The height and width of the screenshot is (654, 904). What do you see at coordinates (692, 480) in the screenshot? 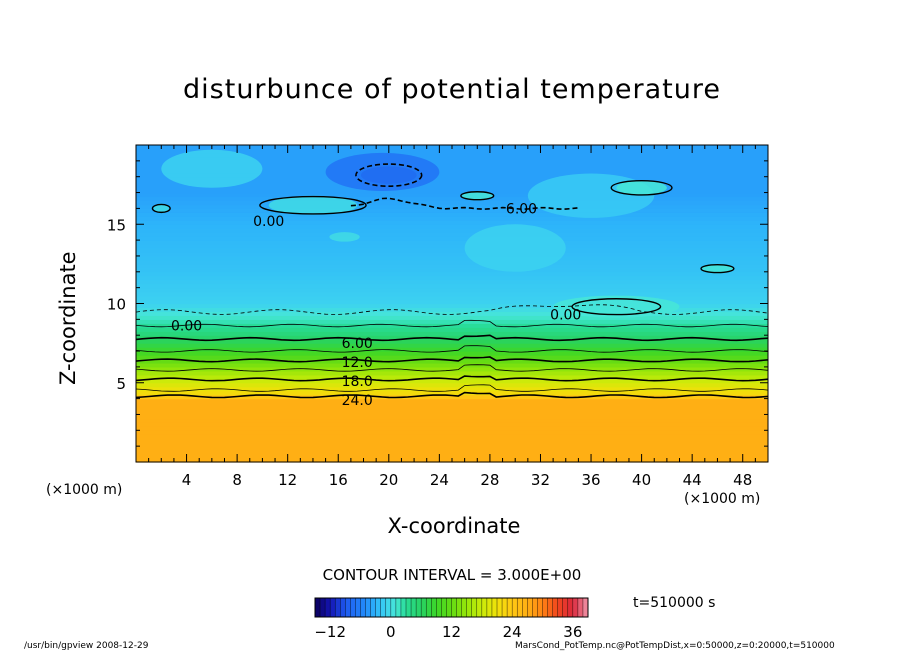
I see `x-tick-label: 44` at bounding box center [692, 480].